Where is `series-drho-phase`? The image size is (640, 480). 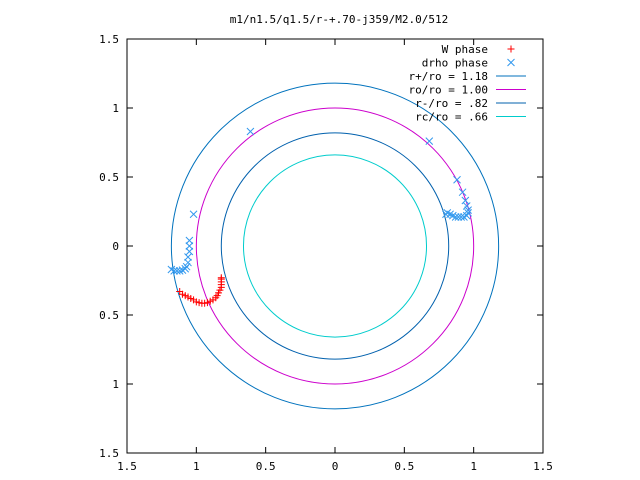
series-drho-phase is located at coordinates (319, 201).